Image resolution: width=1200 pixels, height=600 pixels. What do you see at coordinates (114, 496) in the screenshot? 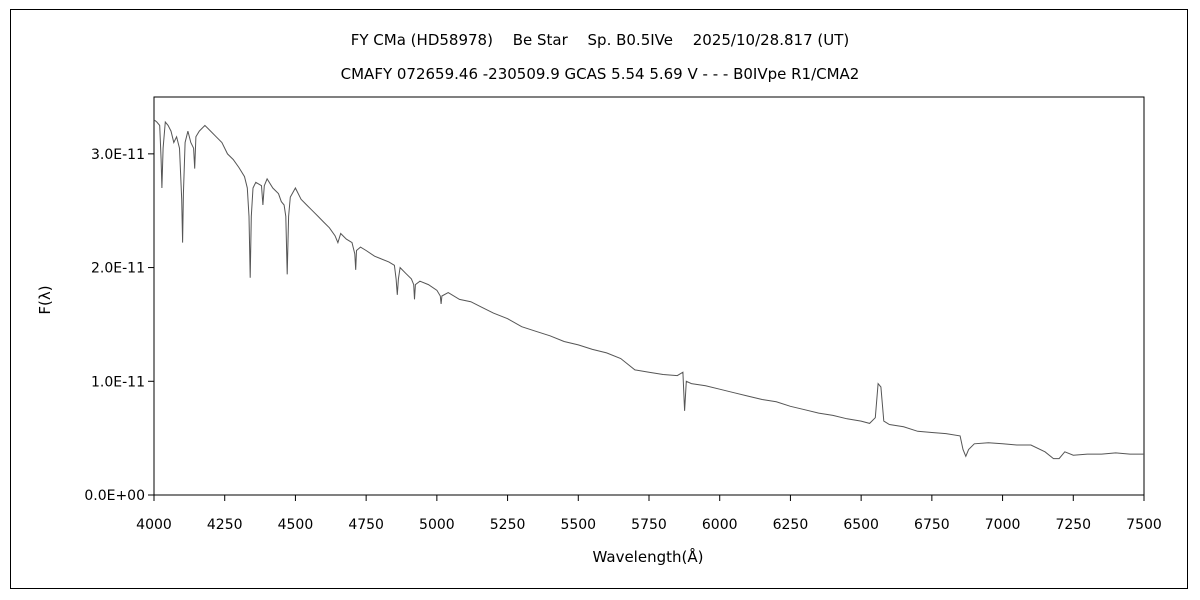
I see `y-tick-label: 0.0E+00` at bounding box center [114, 496].